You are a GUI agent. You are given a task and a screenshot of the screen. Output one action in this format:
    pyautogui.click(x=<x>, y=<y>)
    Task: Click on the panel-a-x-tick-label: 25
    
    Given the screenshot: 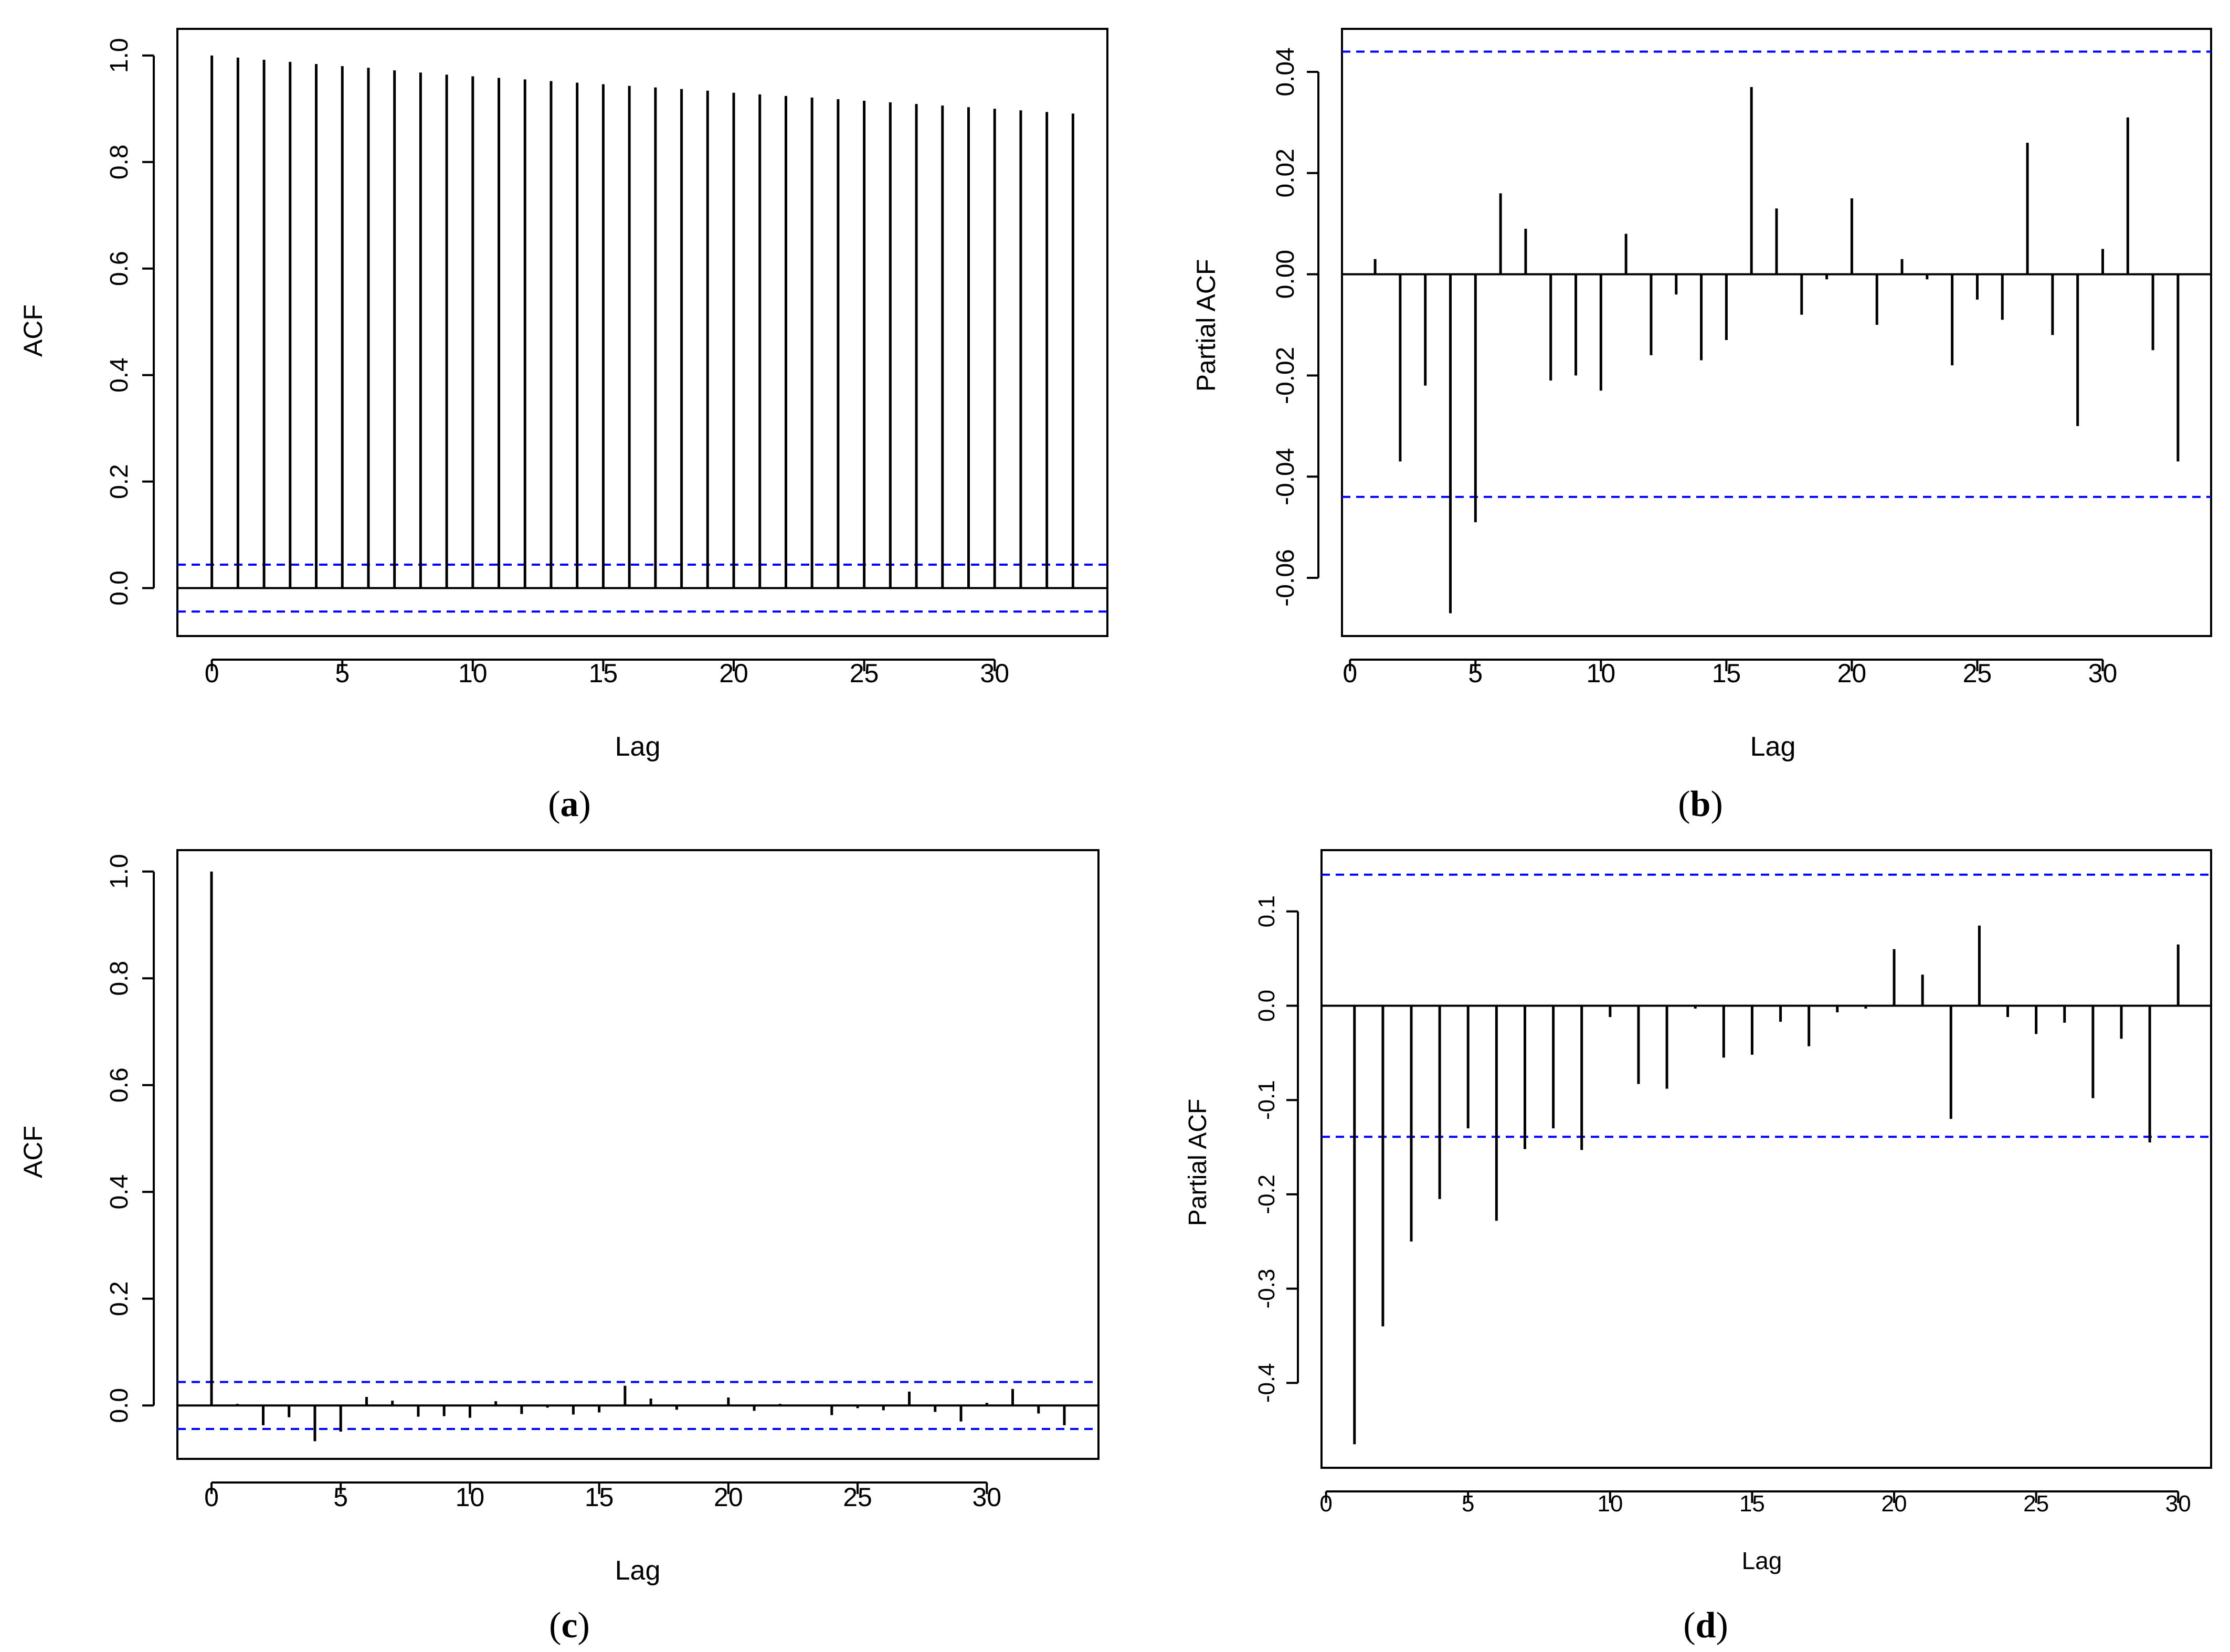 What is the action you would take?
    pyautogui.click(x=865, y=673)
    